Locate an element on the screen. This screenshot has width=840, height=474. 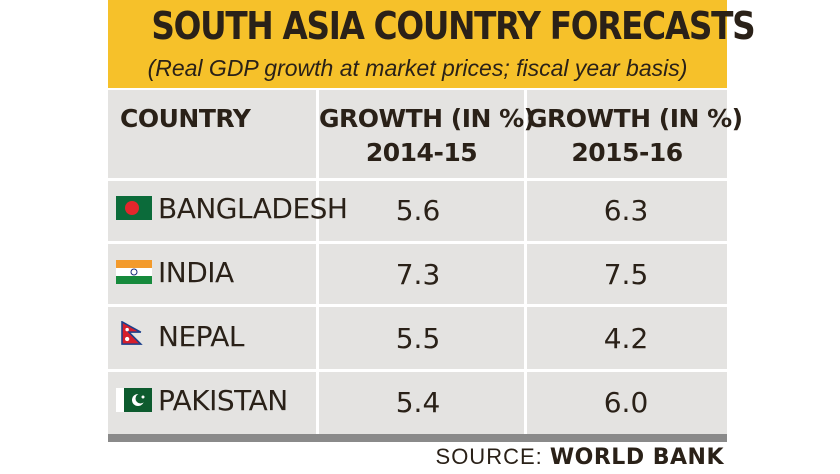
growth-2015-16-value: 6.3 is located at coordinates (626, 210).